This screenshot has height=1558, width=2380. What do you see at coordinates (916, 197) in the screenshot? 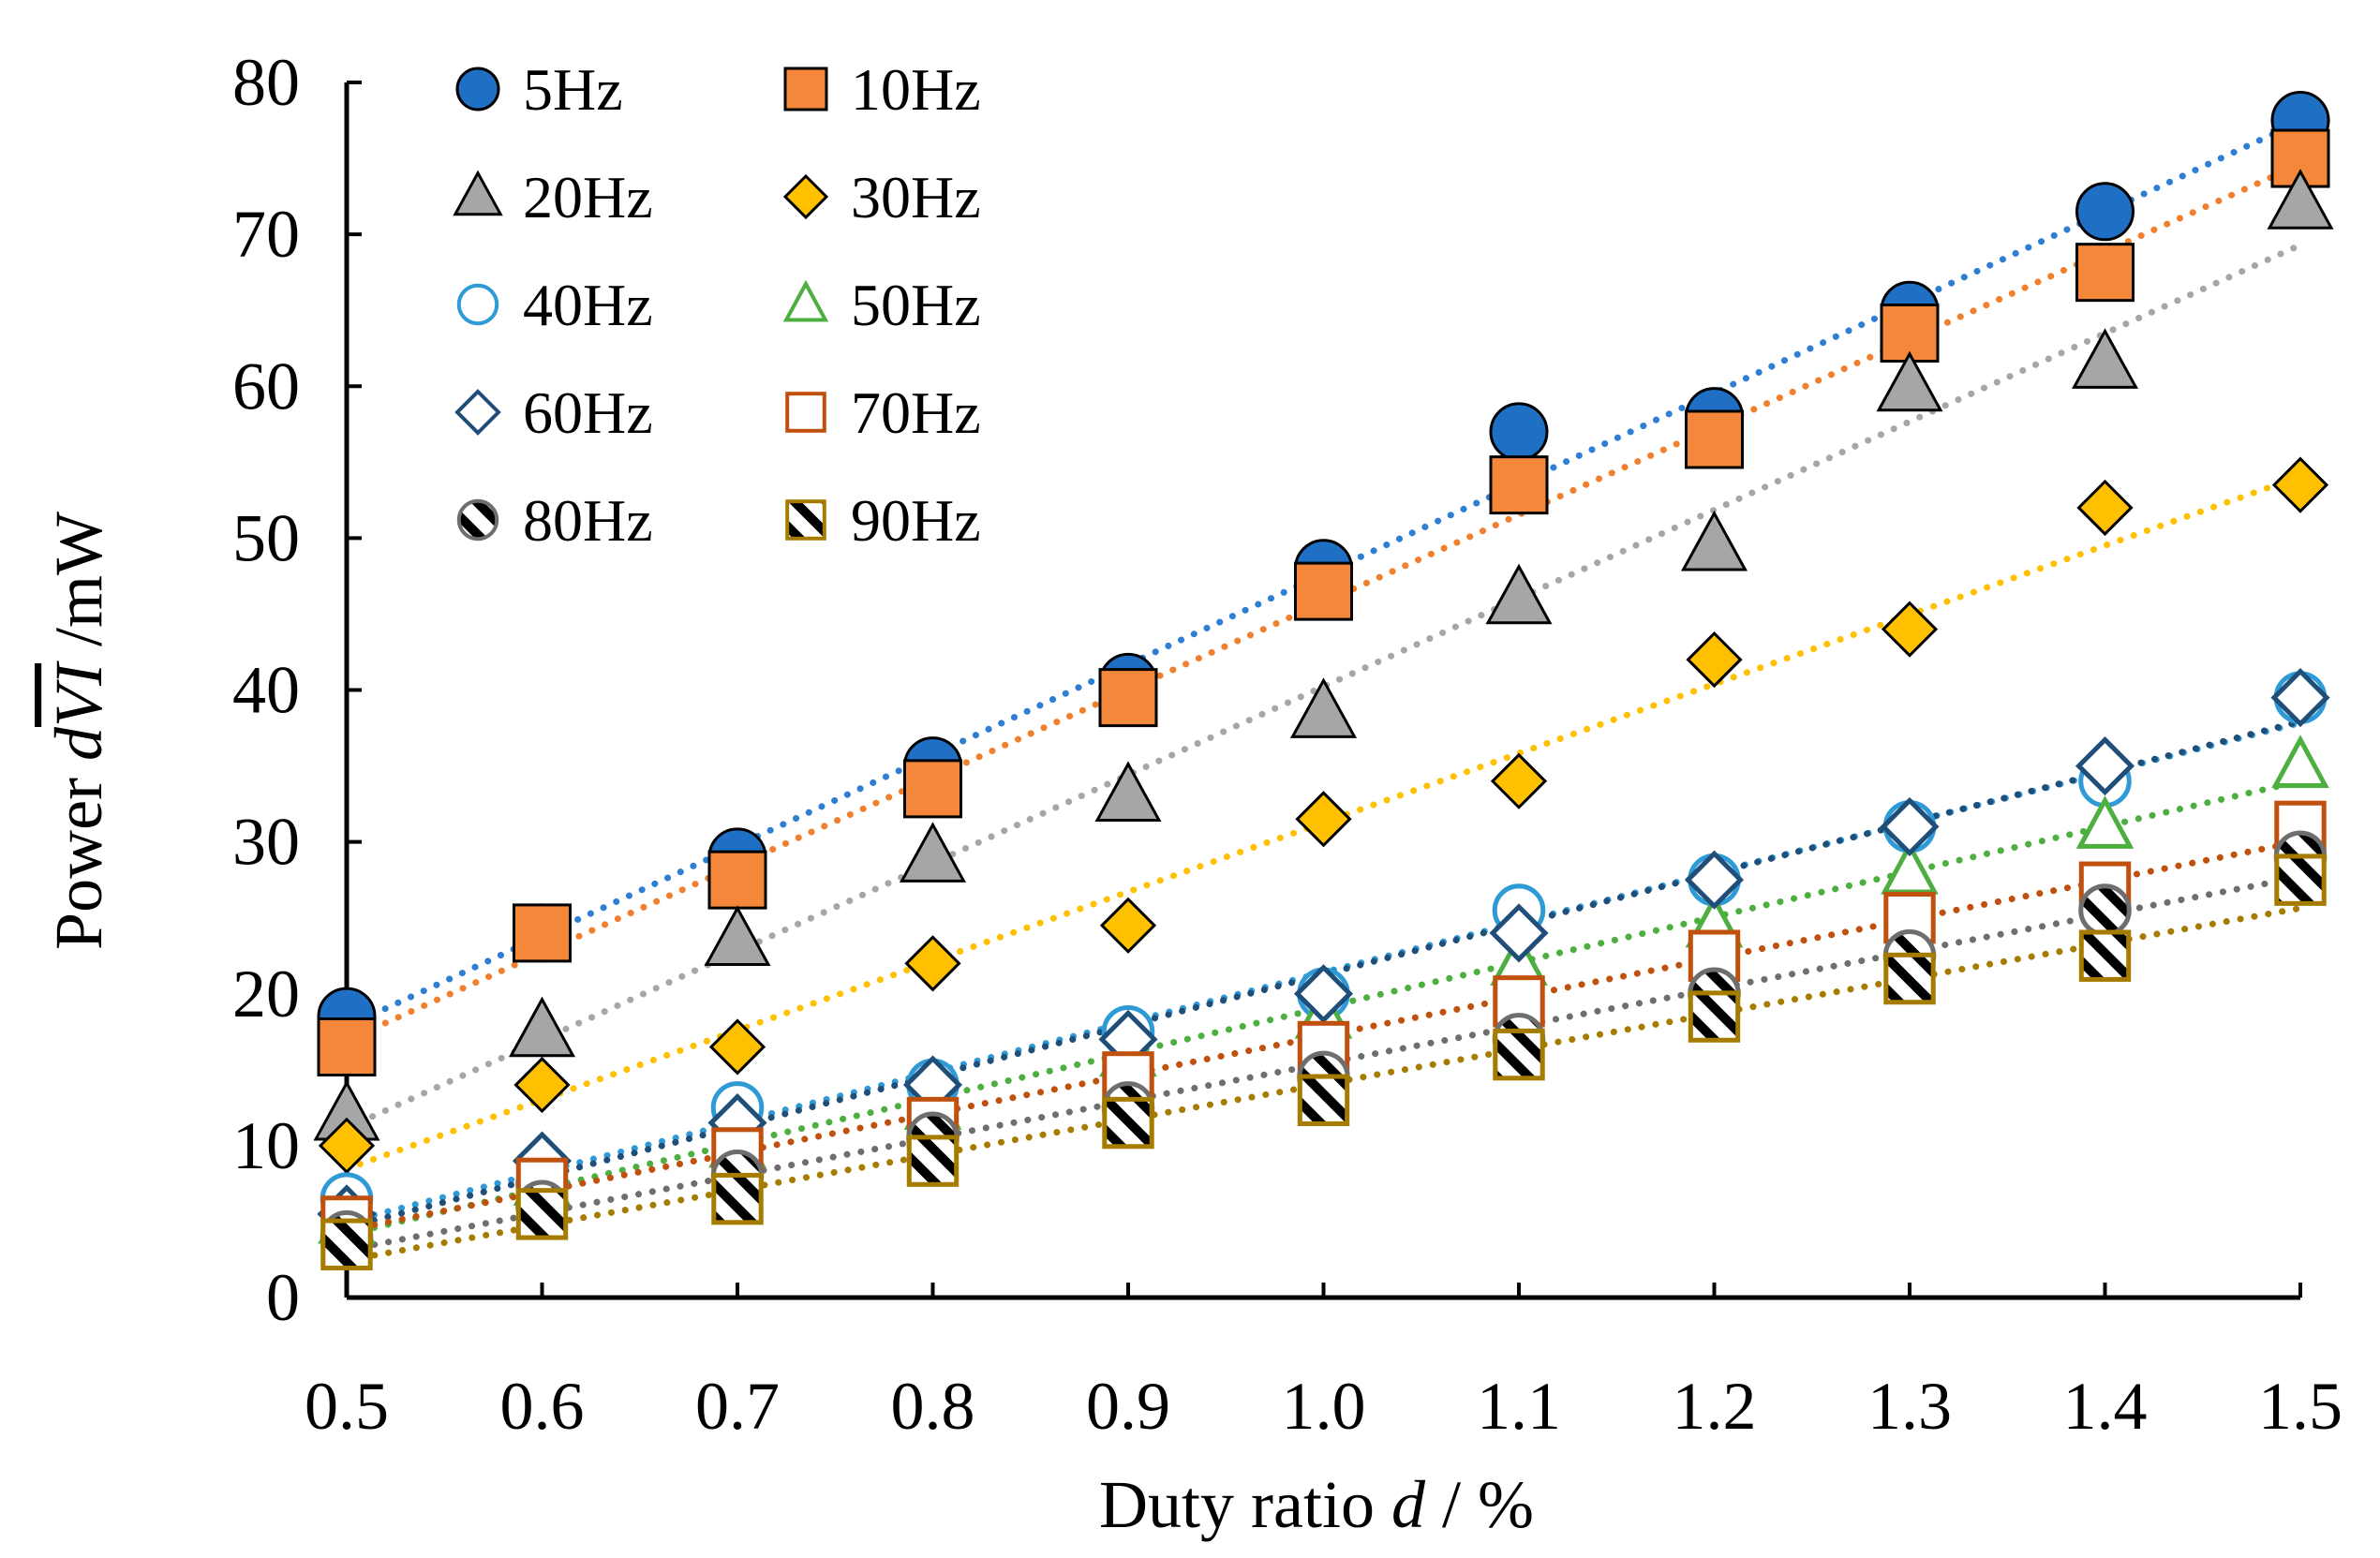
I see `legend-label: 30Hz` at bounding box center [916, 197].